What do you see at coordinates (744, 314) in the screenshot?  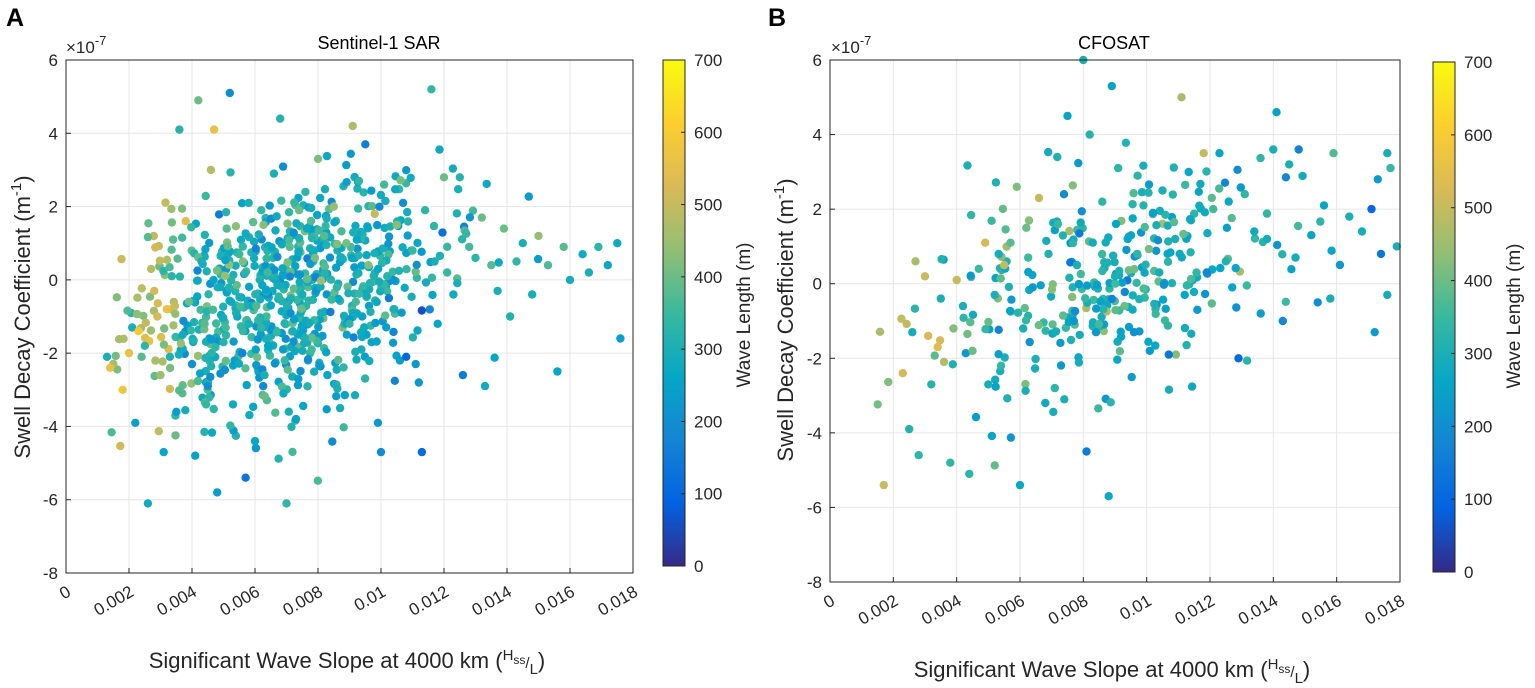 I see `colorbar-label: Wave Length (m)` at bounding box center [744, 314].